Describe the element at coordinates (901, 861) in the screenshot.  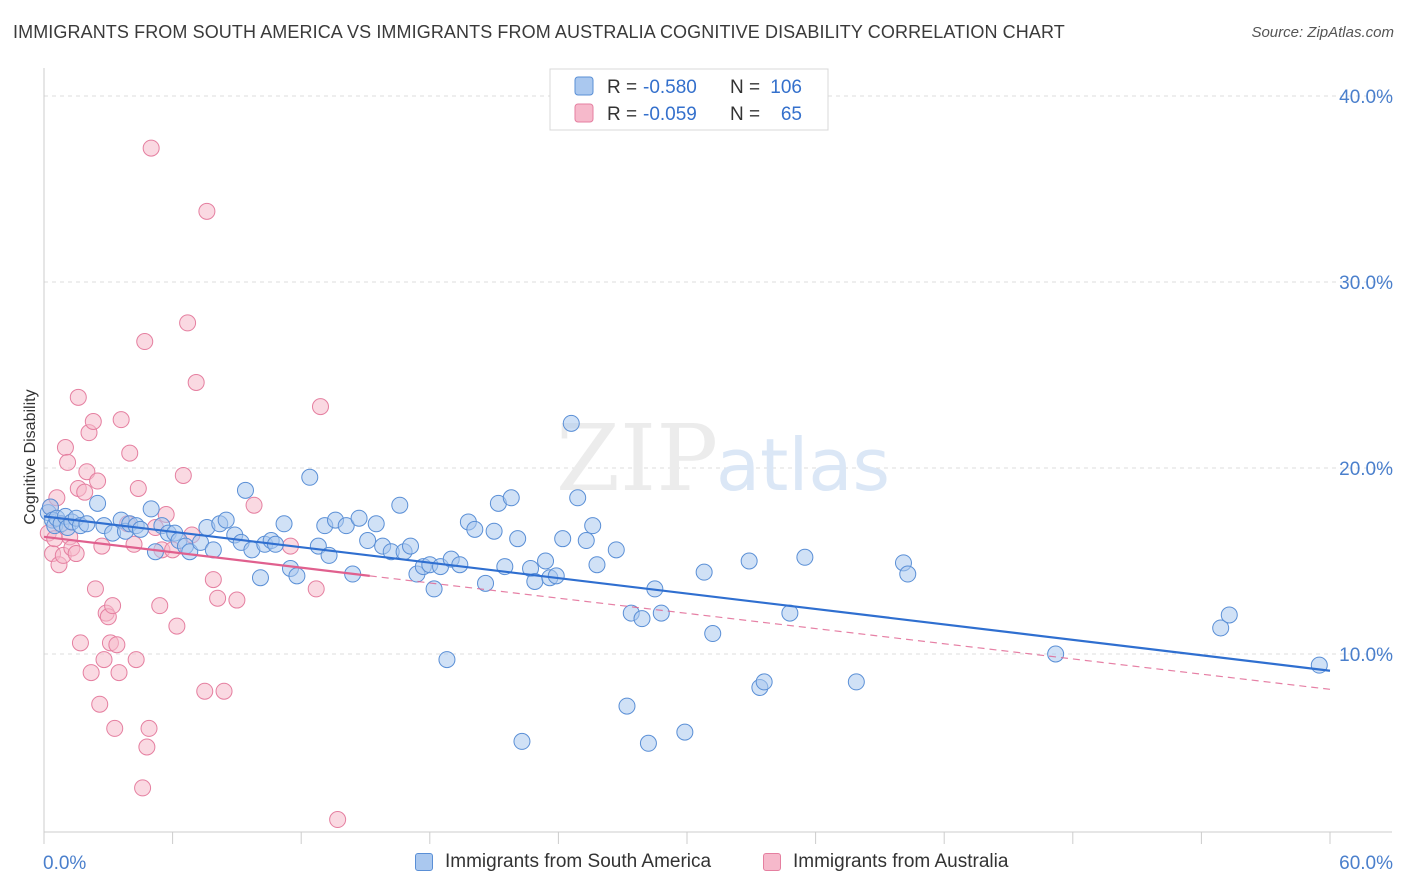
I see `legend-label-australia: Immigrants from Australia` at that location.